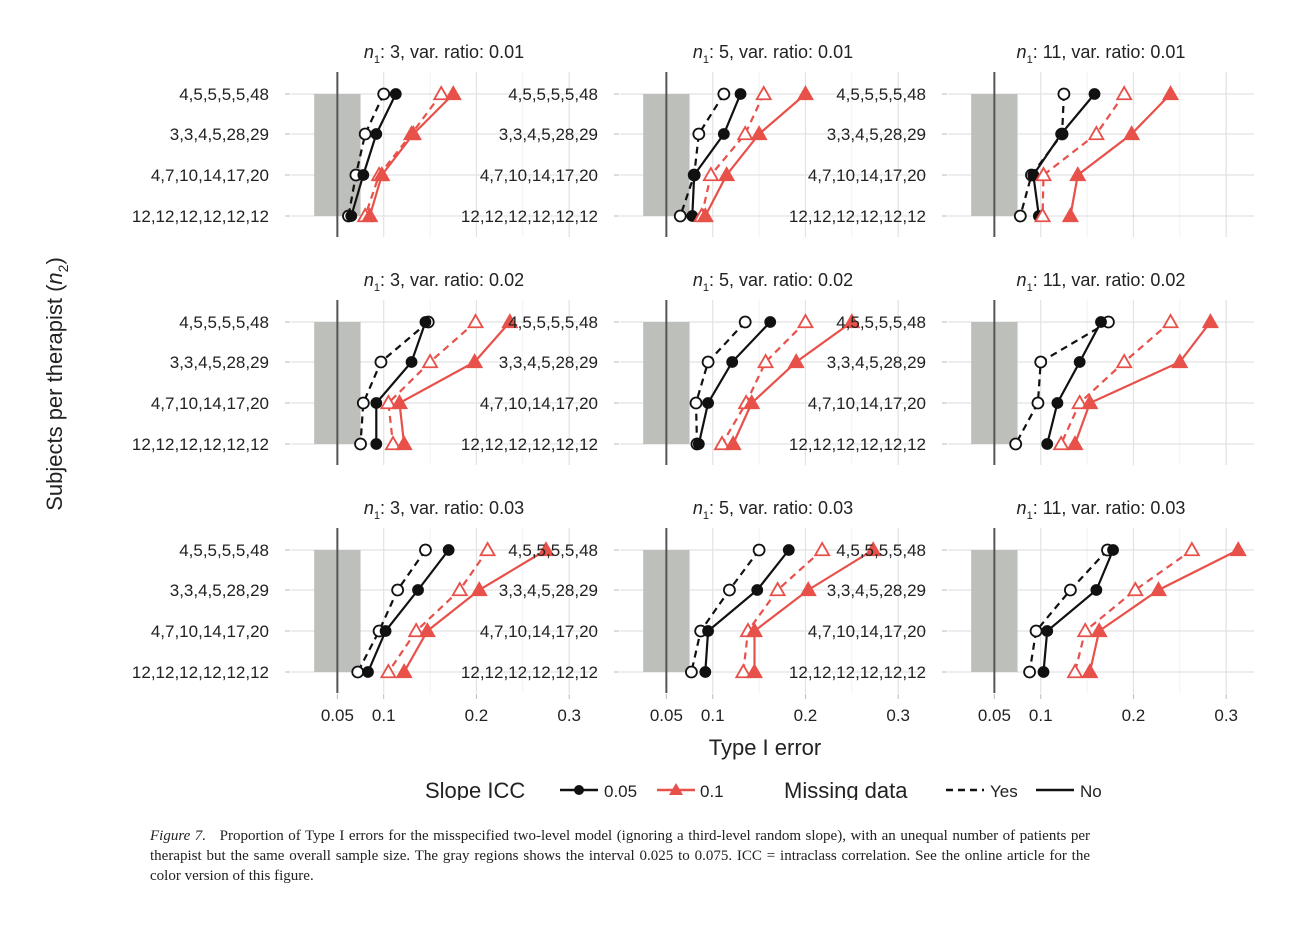  What do you see at coordinates (444, 510) in the screenshot?
I see `panel-title: n1: 3, var. ratio: 0.03` at bounding box center [444, 510].